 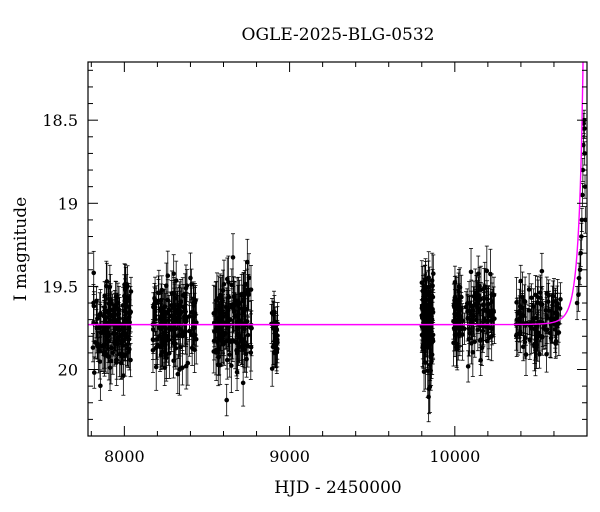 I want to click on x-tick-label: 9000, so click(x=289, y=456).